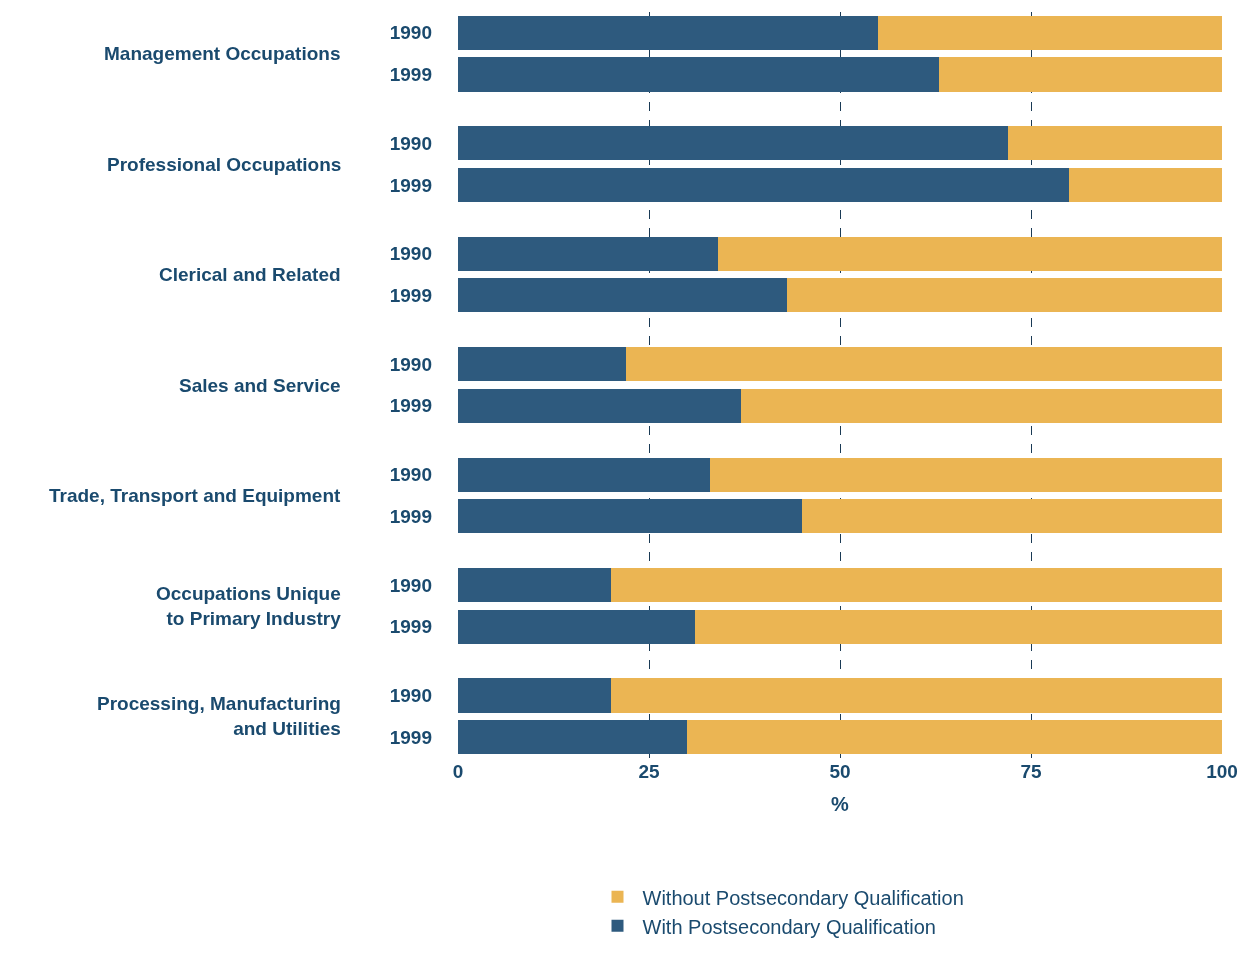  What do you see at coordinates (224, 164) in the screenshot?
I see `text: Professional Occupations` at bounding box center [224, 164].